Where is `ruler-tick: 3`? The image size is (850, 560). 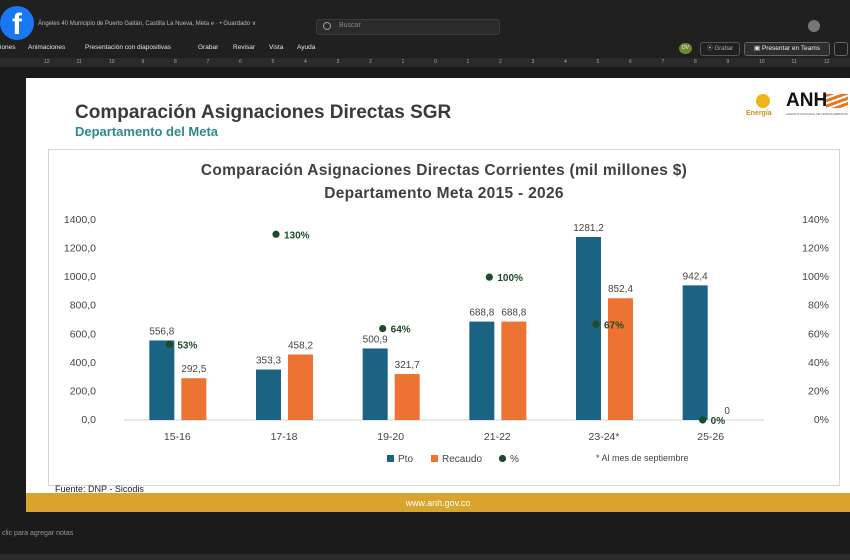
ruler-tick: 3 is located at coordinates (533, 62).